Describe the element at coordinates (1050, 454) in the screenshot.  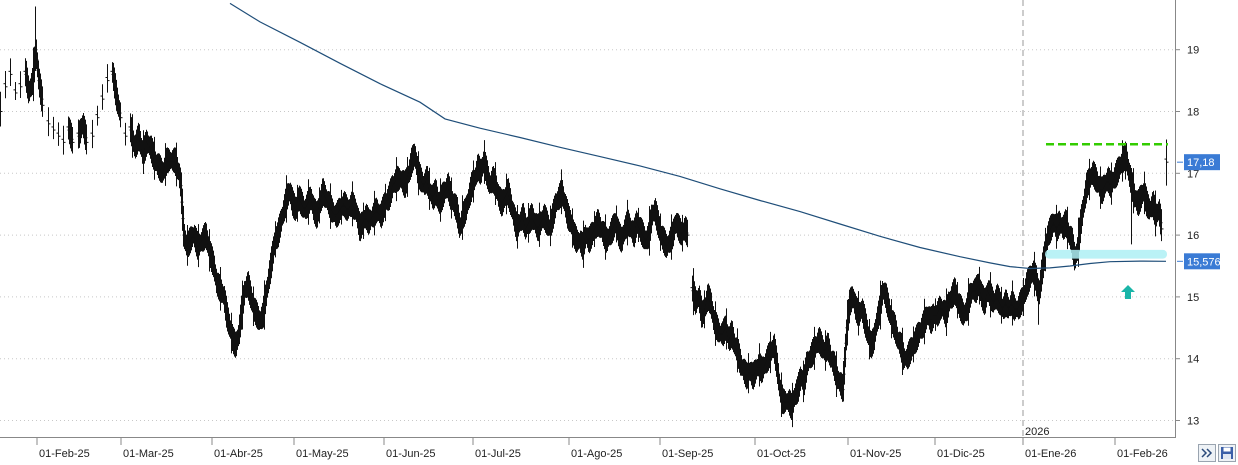
I see `x-tick-label: 01-Ene-26` at that location.